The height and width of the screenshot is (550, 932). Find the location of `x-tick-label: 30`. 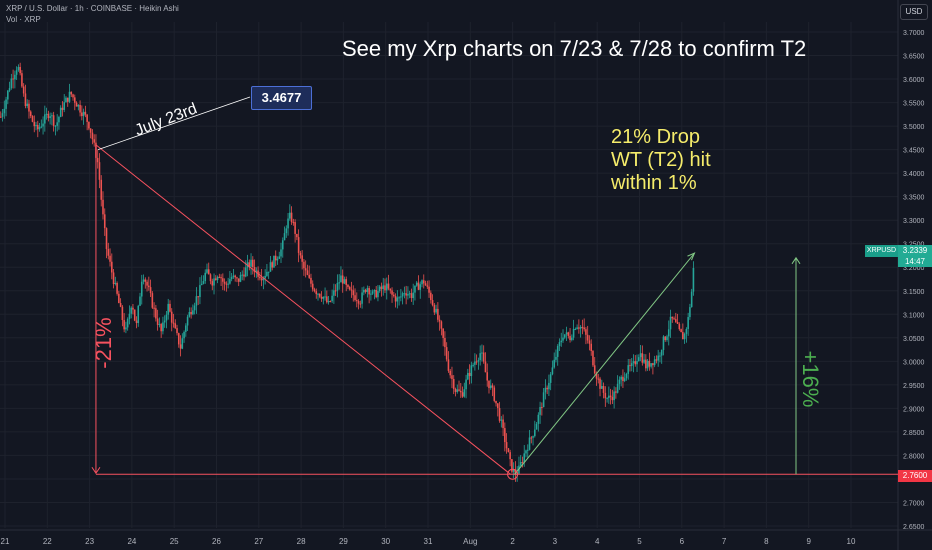

x-tick-label: 30 is located at coordinates (385, 541).